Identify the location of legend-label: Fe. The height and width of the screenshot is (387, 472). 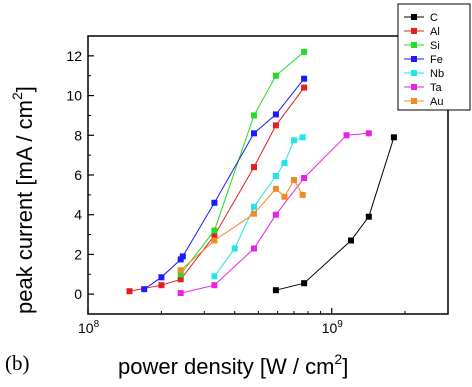
(436, 60).